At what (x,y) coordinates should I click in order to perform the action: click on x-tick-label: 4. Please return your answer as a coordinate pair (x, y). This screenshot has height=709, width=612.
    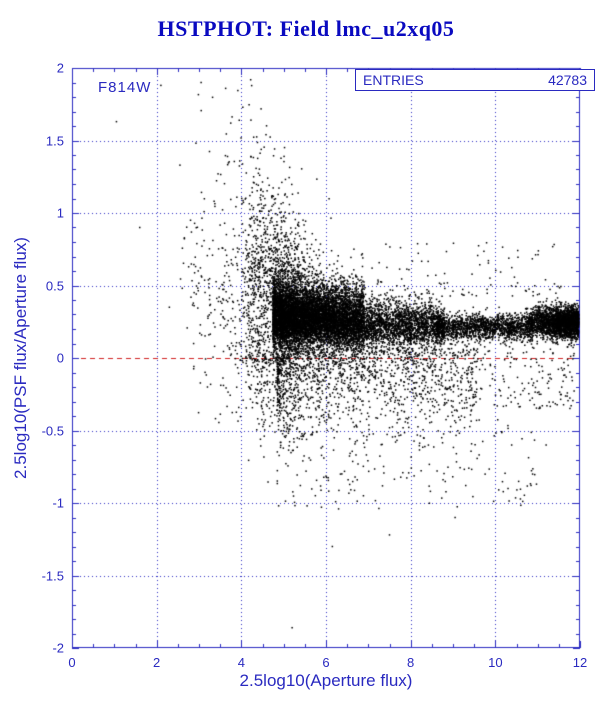
    Looking at the image, I should click on (241, 662).